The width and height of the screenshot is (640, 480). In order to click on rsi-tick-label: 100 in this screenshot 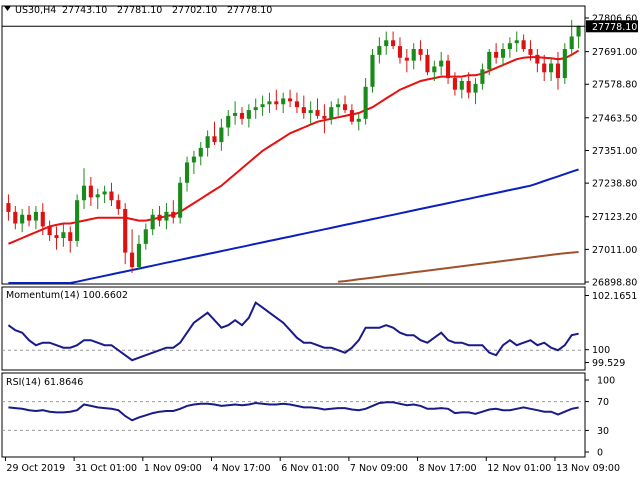, I will do `click(606, 381)`.